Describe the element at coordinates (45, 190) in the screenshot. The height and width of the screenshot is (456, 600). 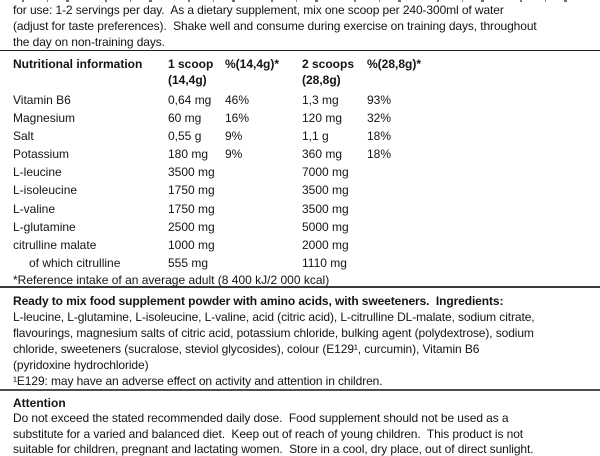
I see `nutrient-name: L-isoleucine` at that location.